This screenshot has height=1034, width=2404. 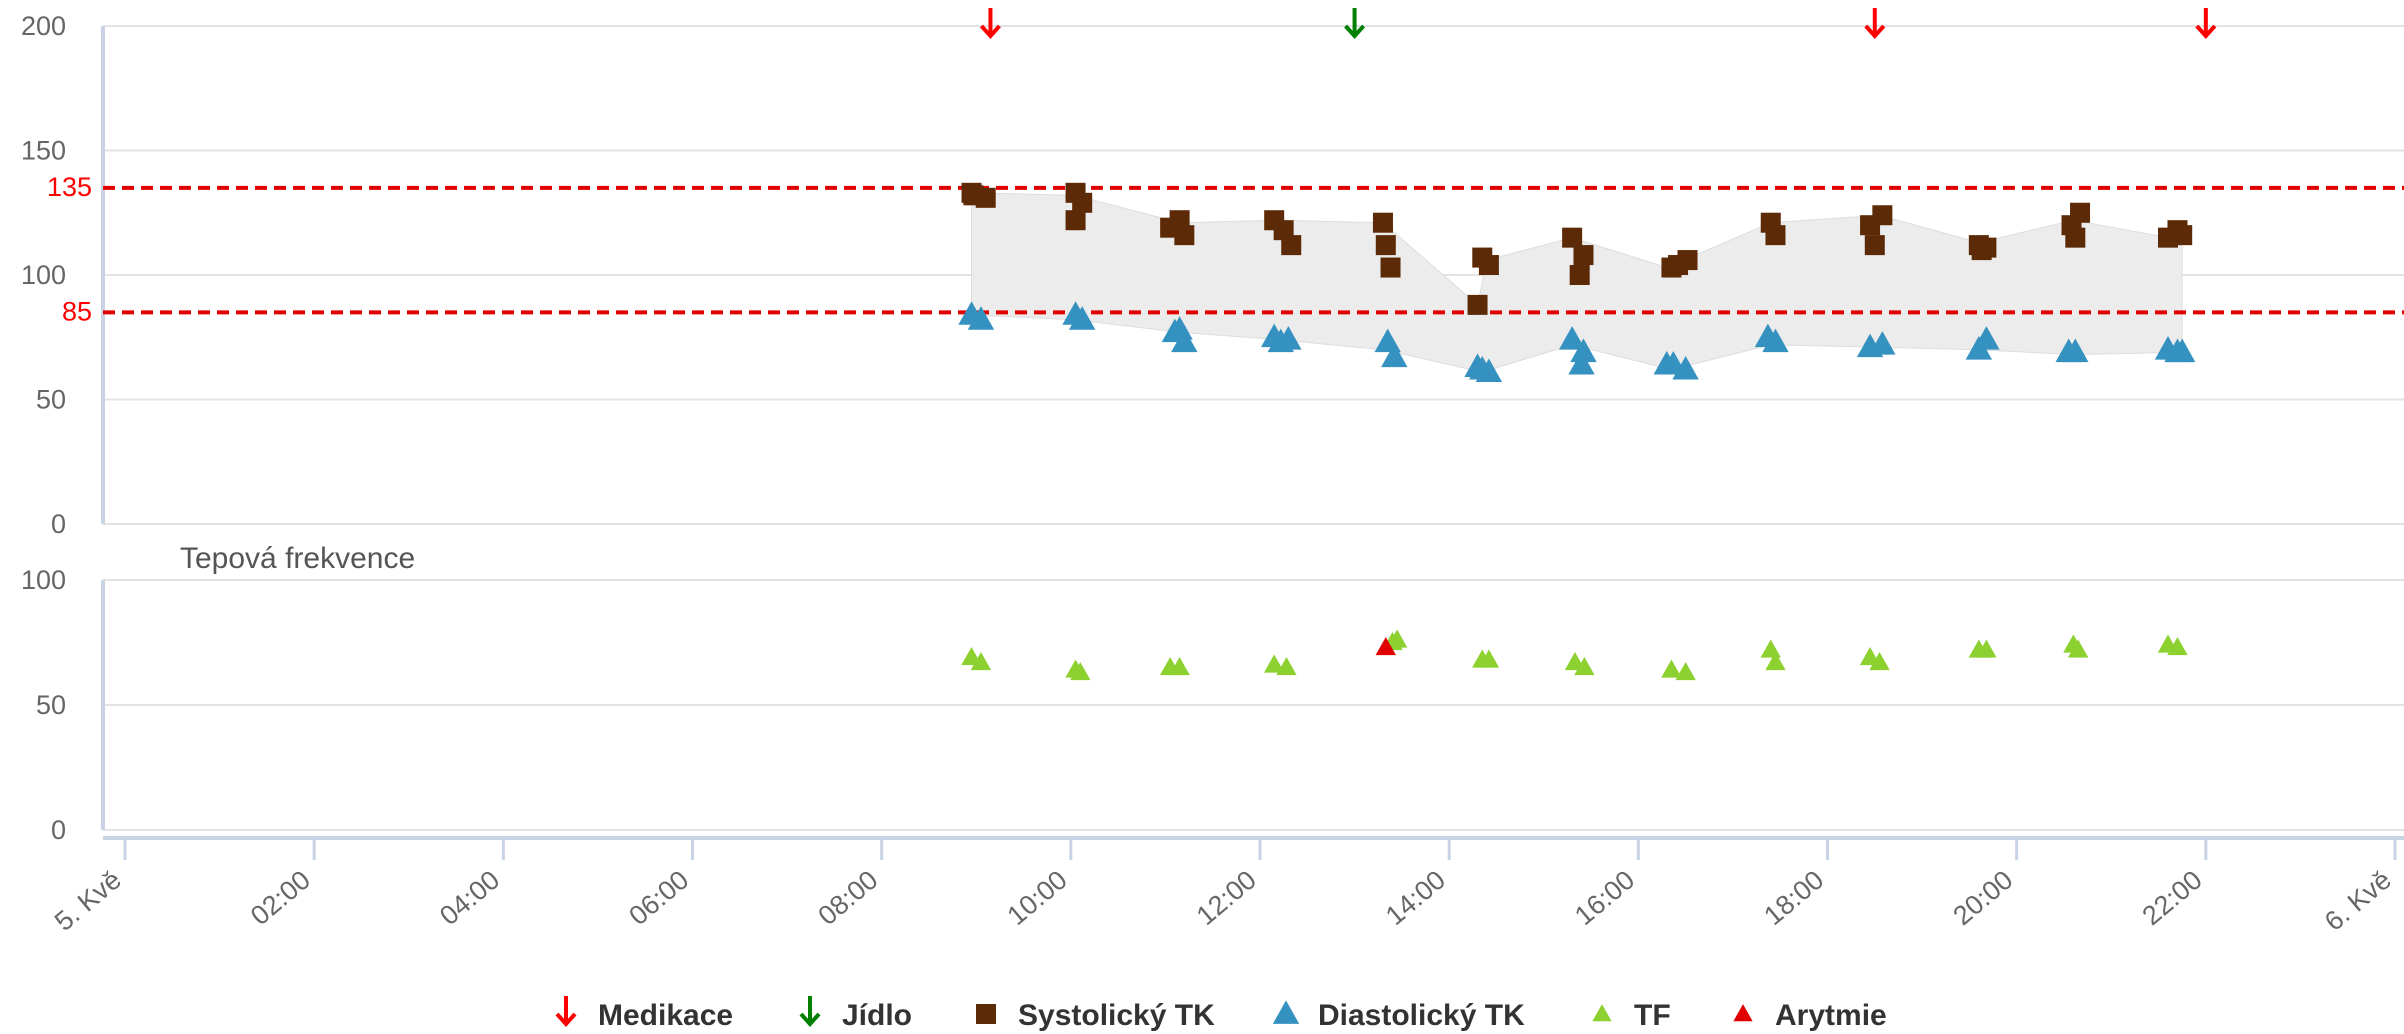 What do you see at coordinates (77, 311) in the screenshot?
I see `threshold-label-85: 85` at bounding box center [77, 311].